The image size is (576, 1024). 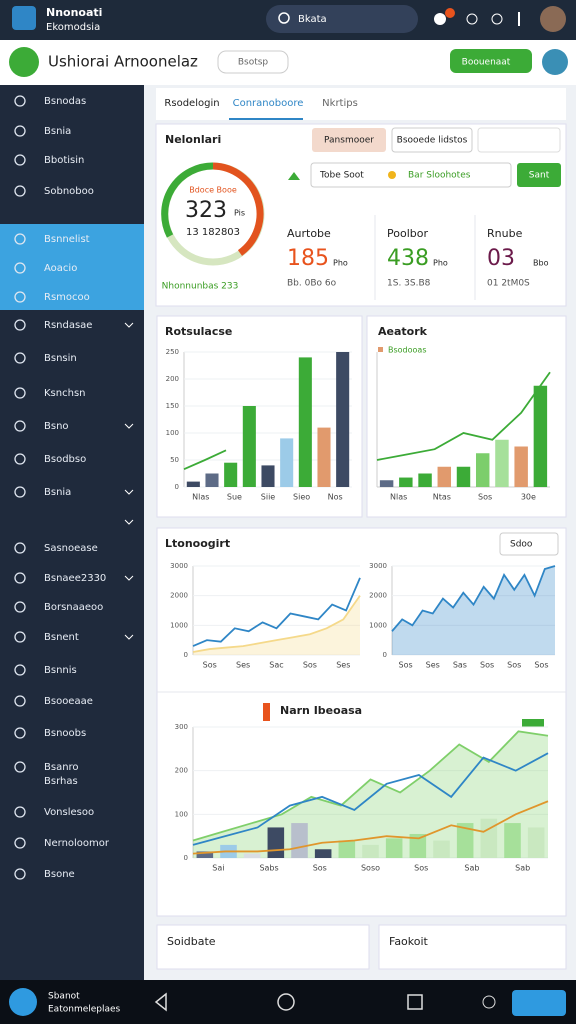 I want to click on notification-badge, so click(x=450, y=13).